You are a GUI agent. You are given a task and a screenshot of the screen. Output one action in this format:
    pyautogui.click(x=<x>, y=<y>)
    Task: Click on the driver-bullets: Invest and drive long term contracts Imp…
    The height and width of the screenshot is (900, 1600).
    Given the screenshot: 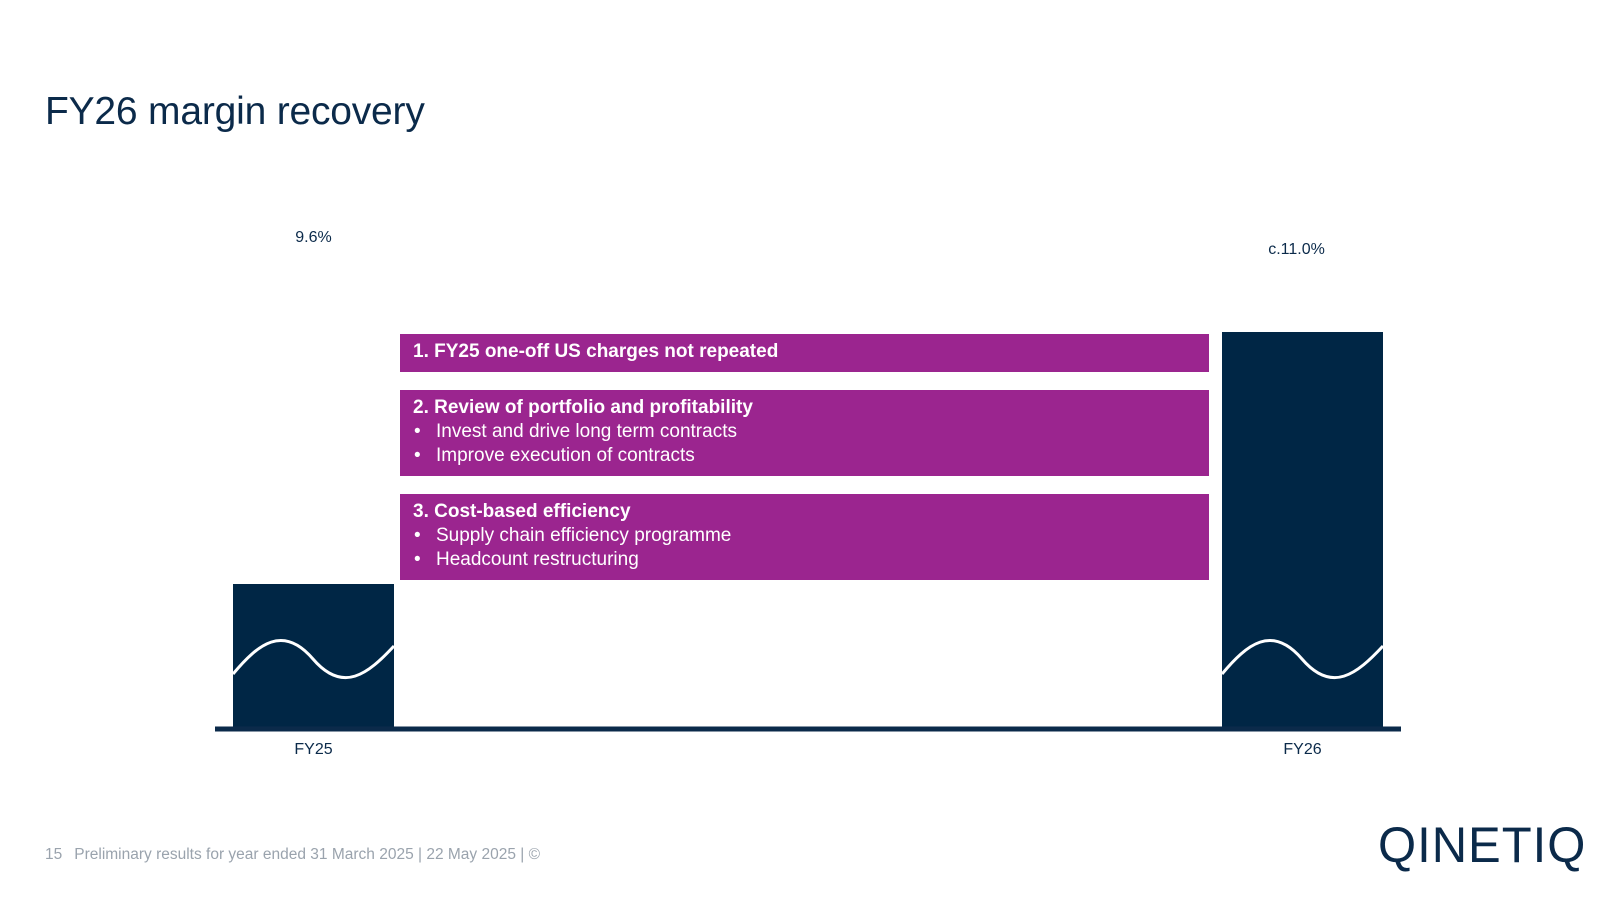 What is the action you would take?
    pyautogui.click(x=804, y=444)
    